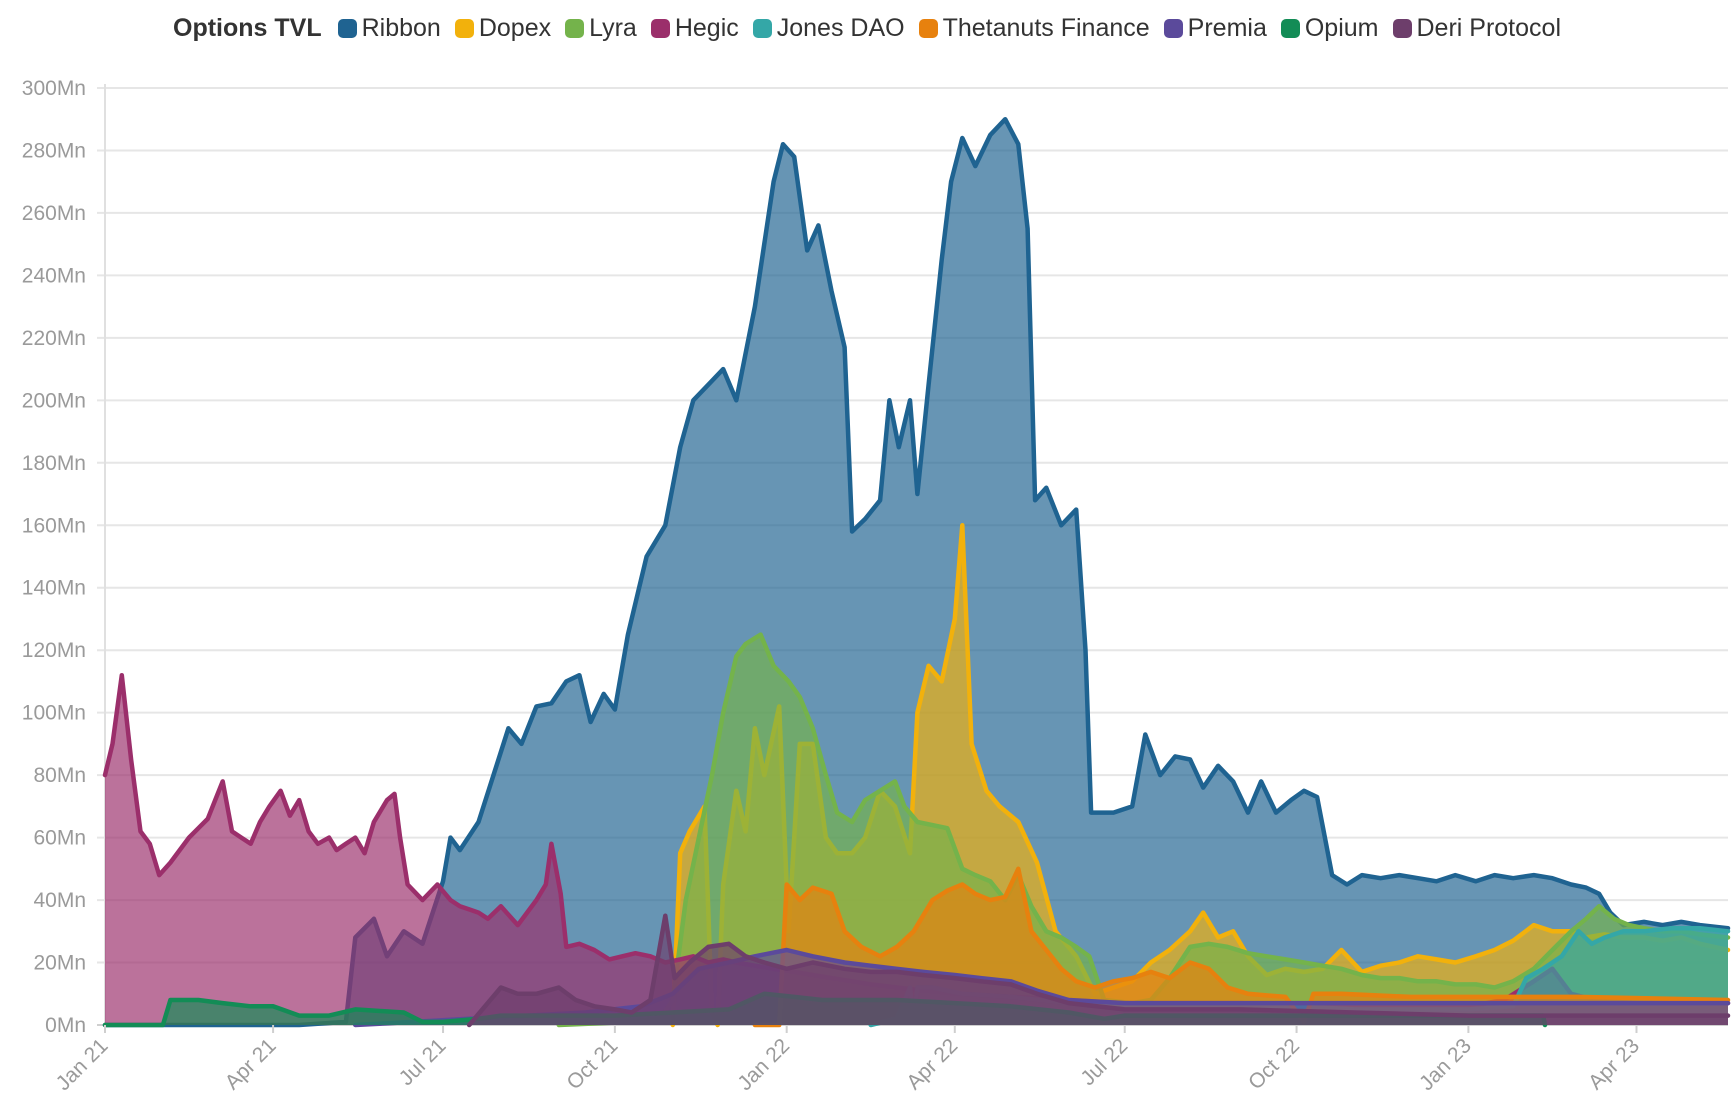  I want to click on legend-item: Opium, so click(1329, 28).